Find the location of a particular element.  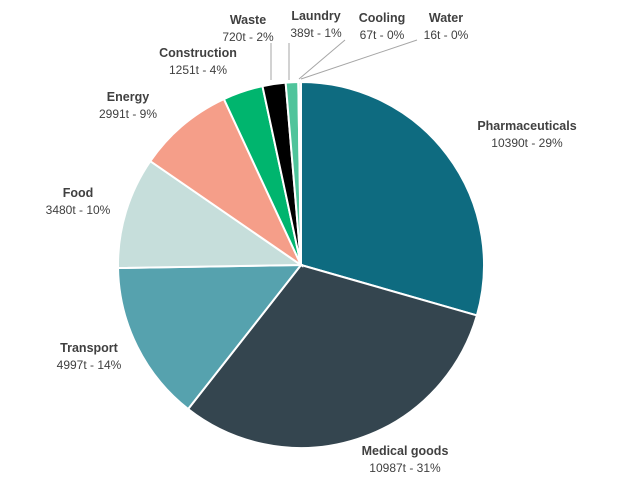

slice-label-value: 2991t - 9% is located at coordinates (128, 114).